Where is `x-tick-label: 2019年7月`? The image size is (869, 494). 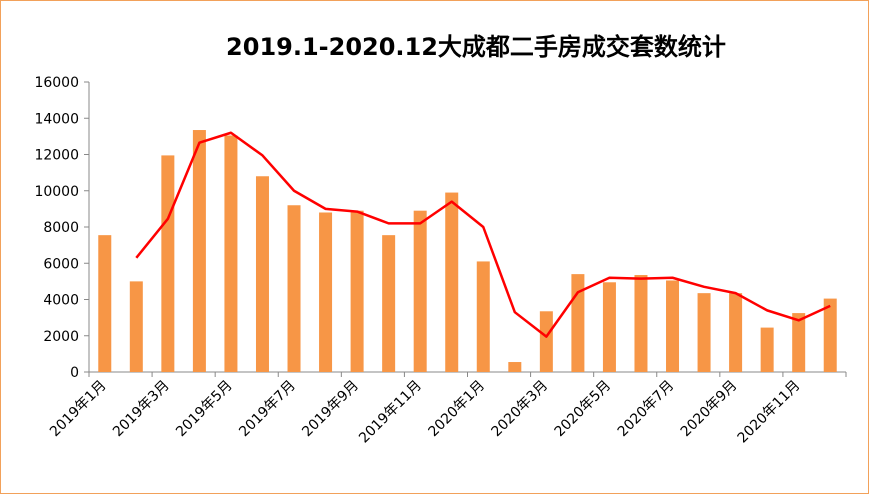
x-tick-label: 2019年7月 is located at coordinates (267, 409).